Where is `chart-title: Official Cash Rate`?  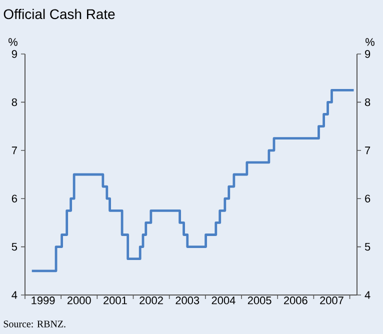 chart-title: Official Cash Rate is located at coordinates (59, 14).